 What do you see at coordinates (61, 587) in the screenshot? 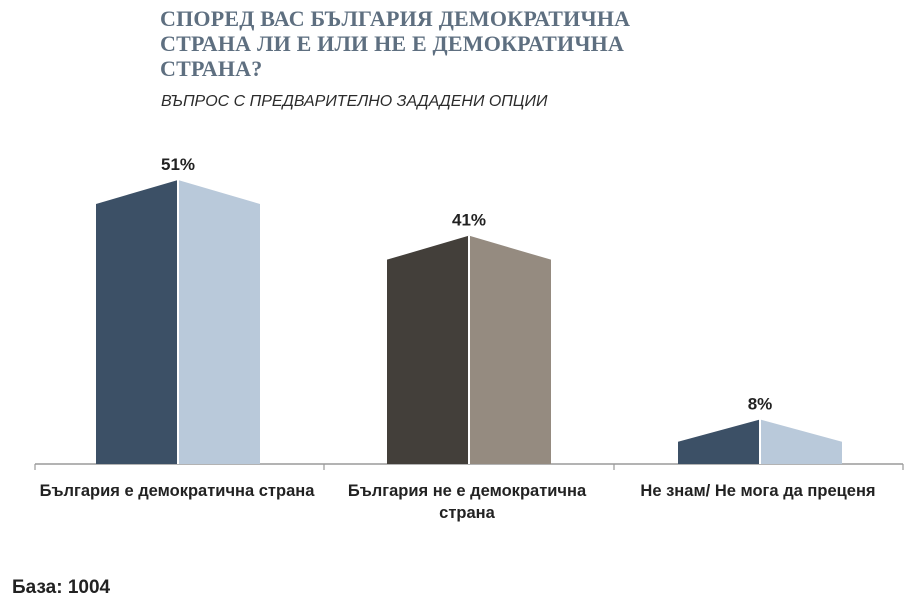
I see `base-count: База: 1004` at bounding box center [61, 587].